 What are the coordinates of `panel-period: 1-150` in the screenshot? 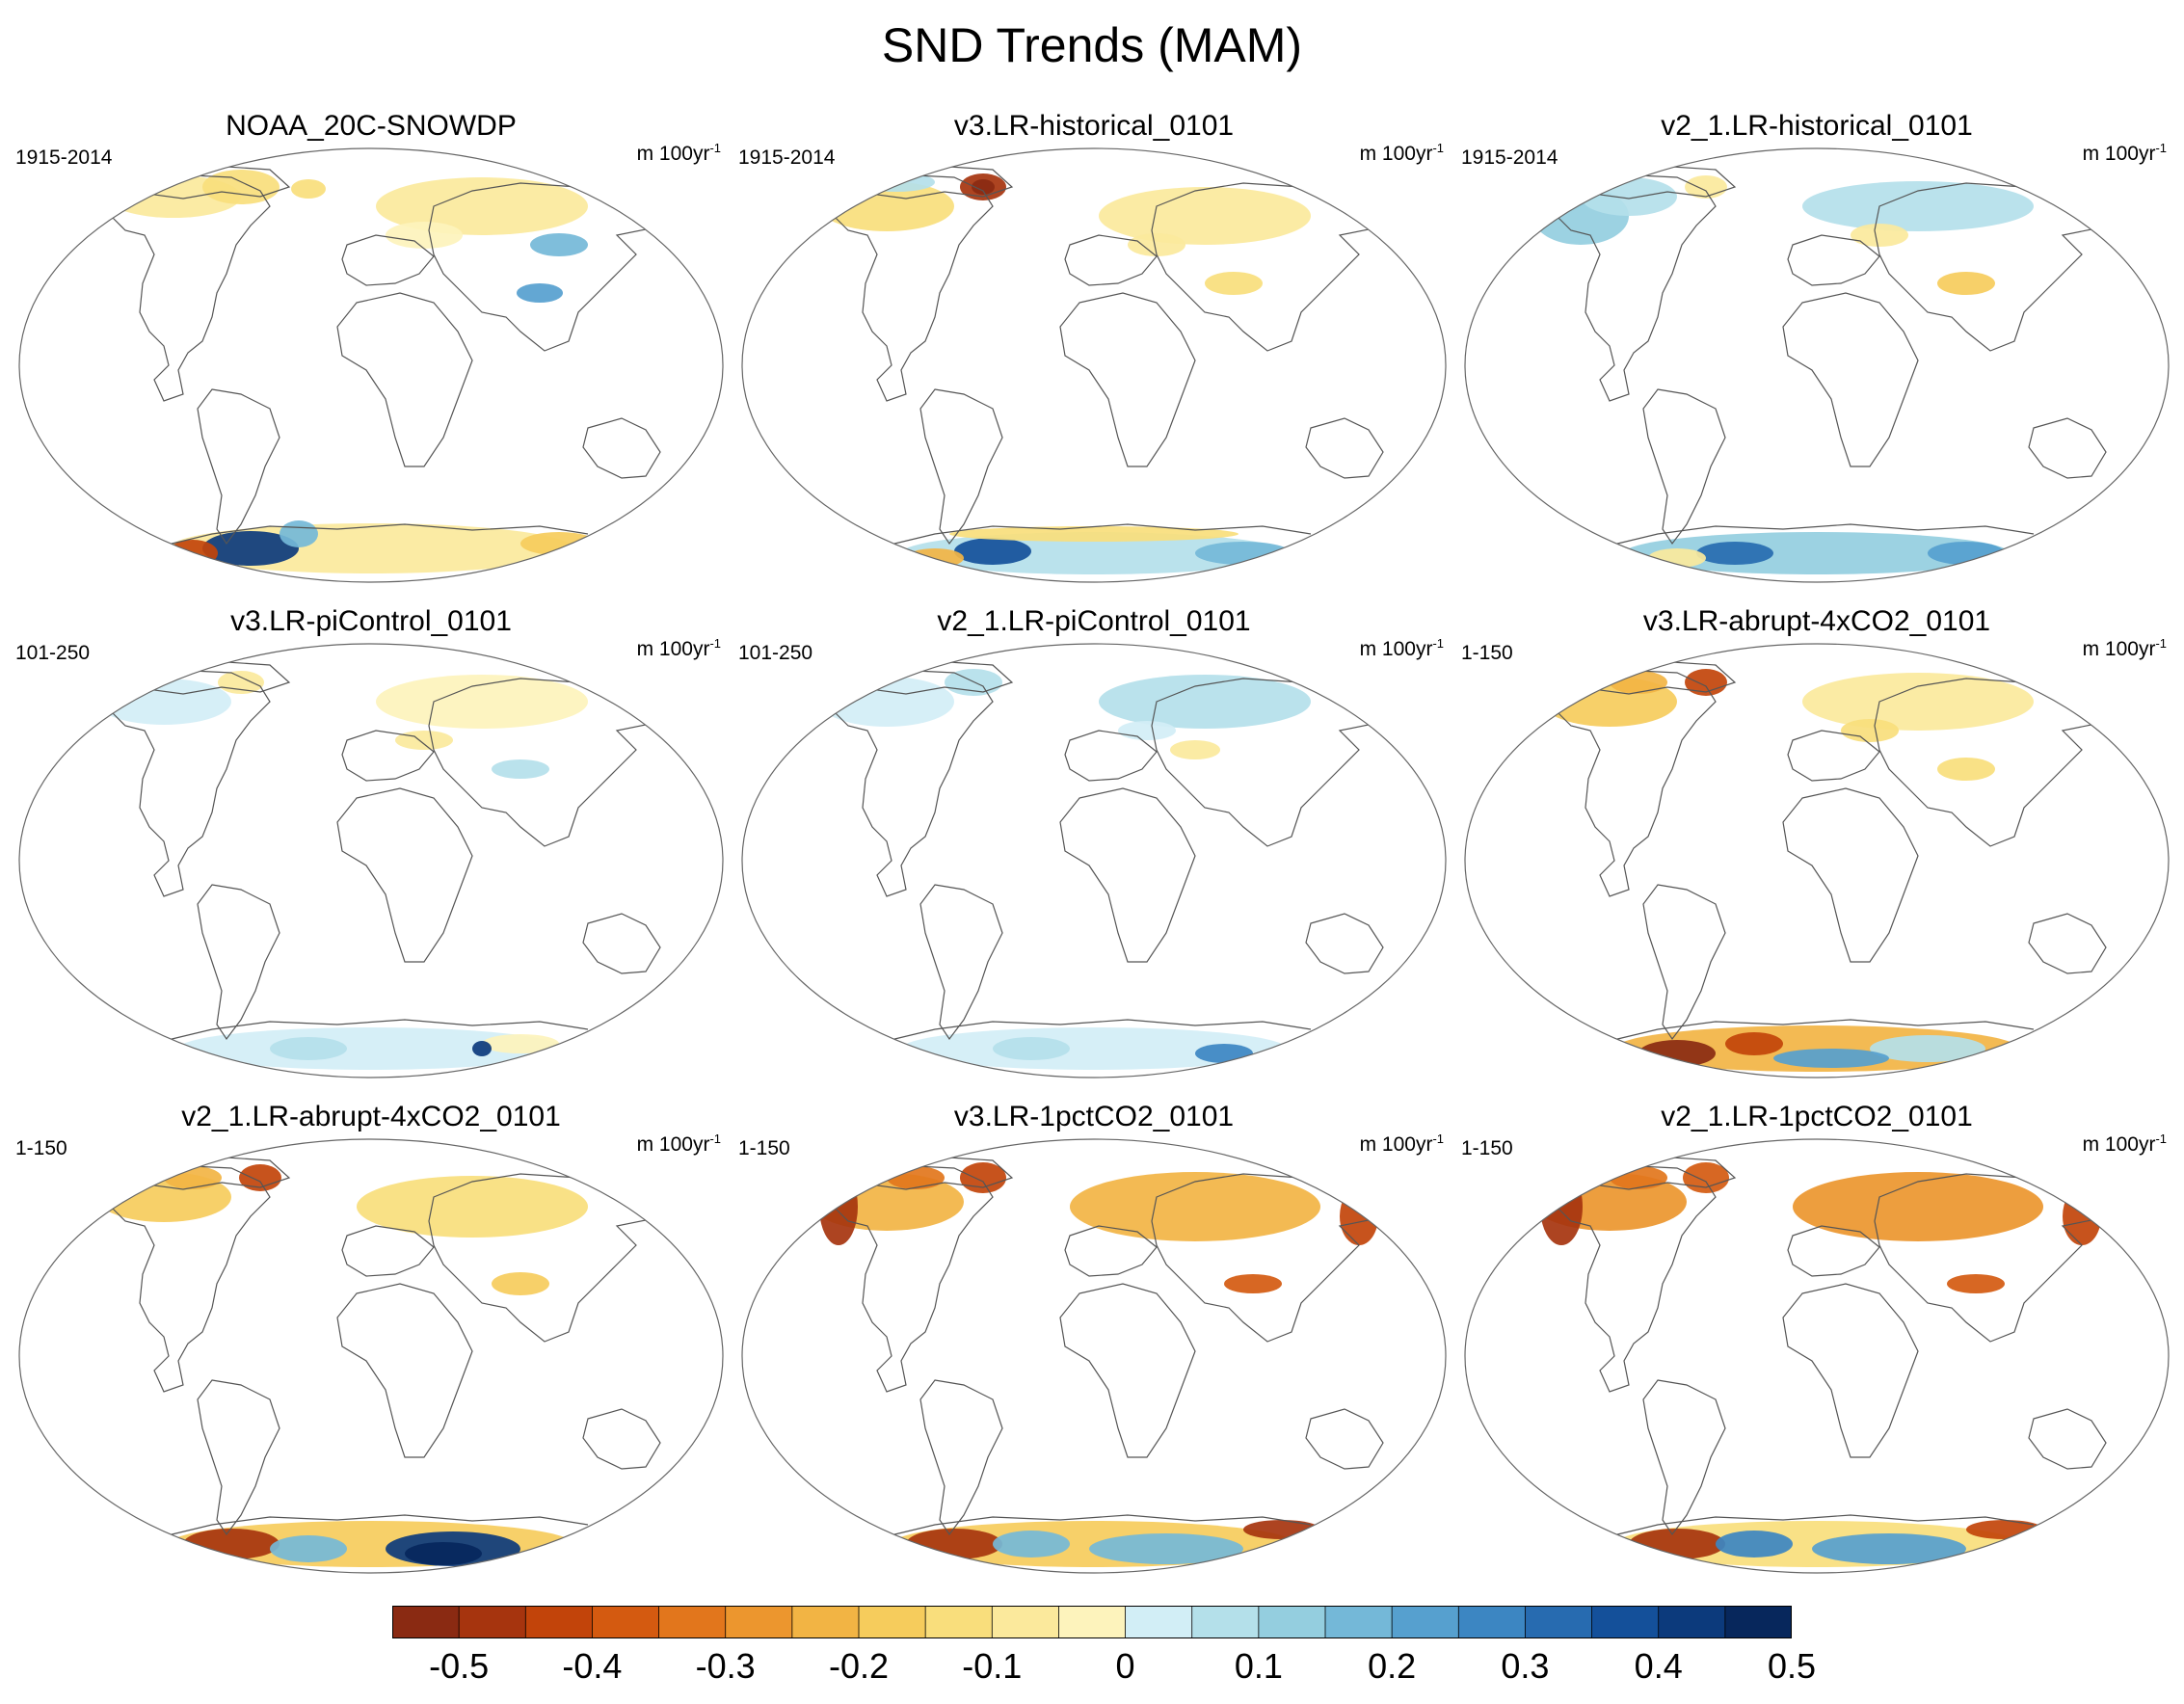 It's located at (764, 1148).